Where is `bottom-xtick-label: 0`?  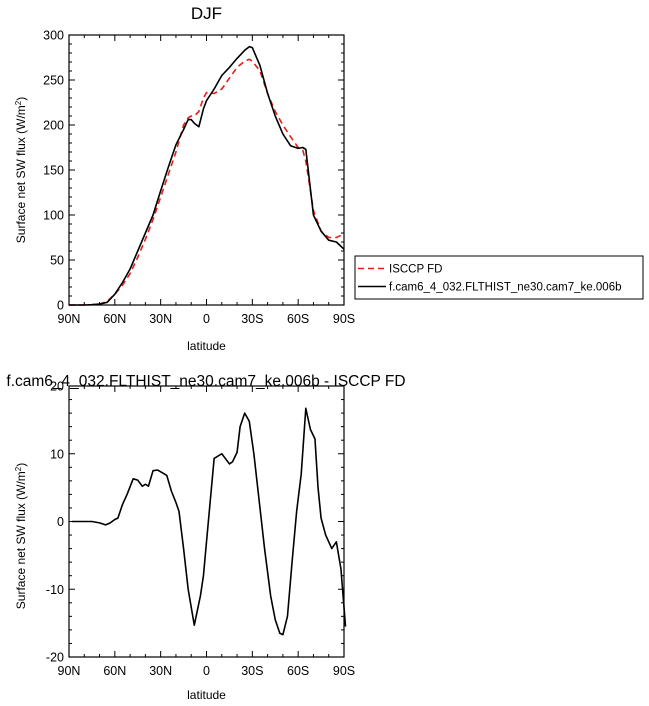
bottom-xtick-label: 0 is located at coordinates (206, 671).